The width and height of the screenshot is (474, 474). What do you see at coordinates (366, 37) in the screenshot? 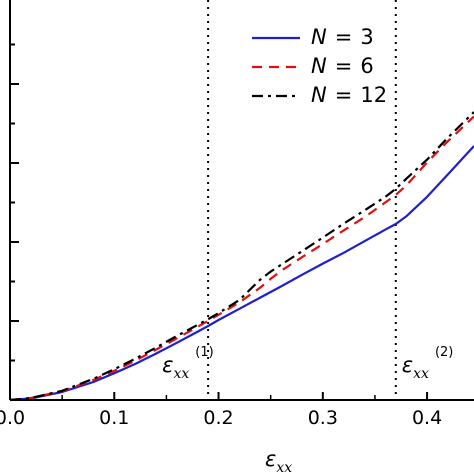
I see `legend-value: 3` at bounding box center [366, 37].